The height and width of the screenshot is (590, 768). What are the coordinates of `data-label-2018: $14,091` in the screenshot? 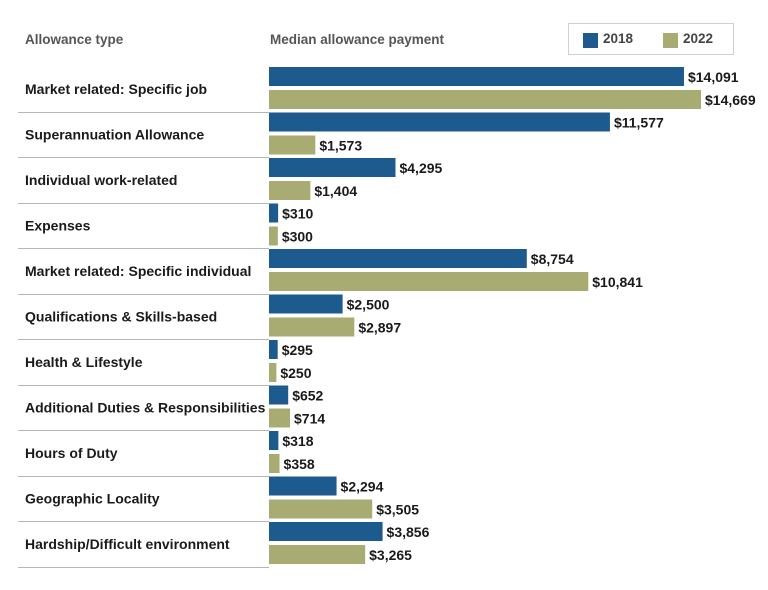 It's located at (713, 77).